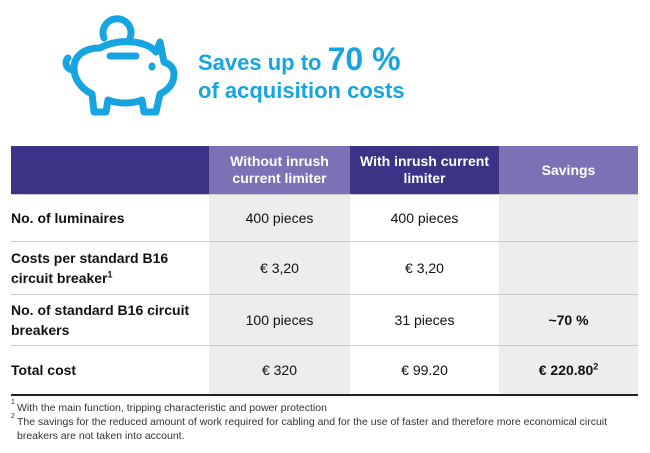  What do you see at coordinates (120, 65) in the screenshot?
I see `piggy-bank-icon` at bounding box center [120, 65].